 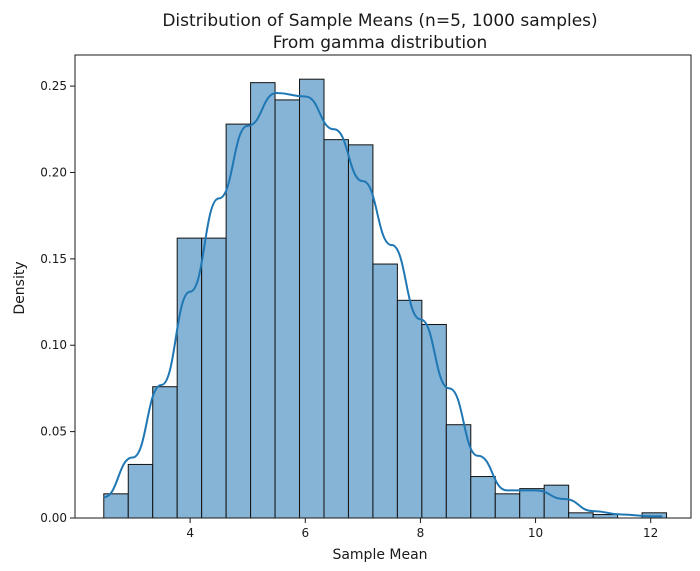 I want to click on x-tick-label: 10, so click(x=535, y=533).